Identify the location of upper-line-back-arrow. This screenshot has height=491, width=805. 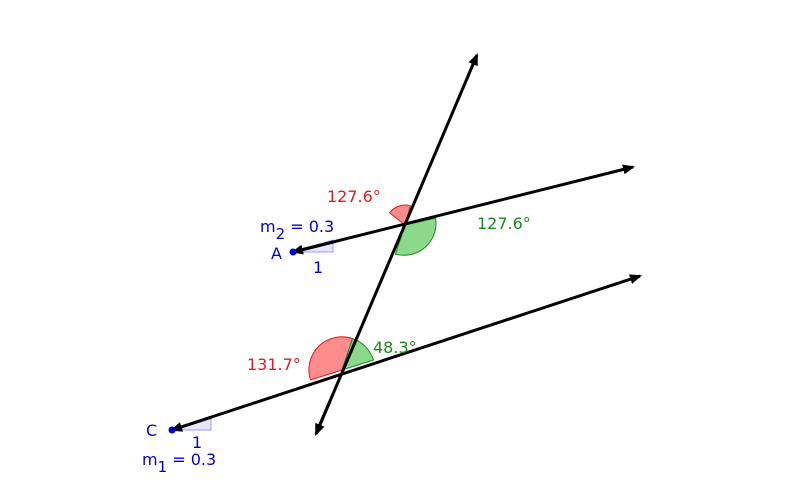
(312, 247).